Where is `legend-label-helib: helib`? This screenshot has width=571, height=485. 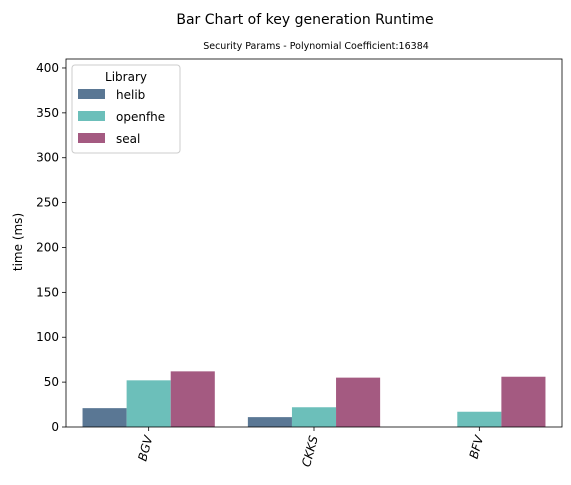
legend-label-helib: helib is located at coordinates (130, 95).